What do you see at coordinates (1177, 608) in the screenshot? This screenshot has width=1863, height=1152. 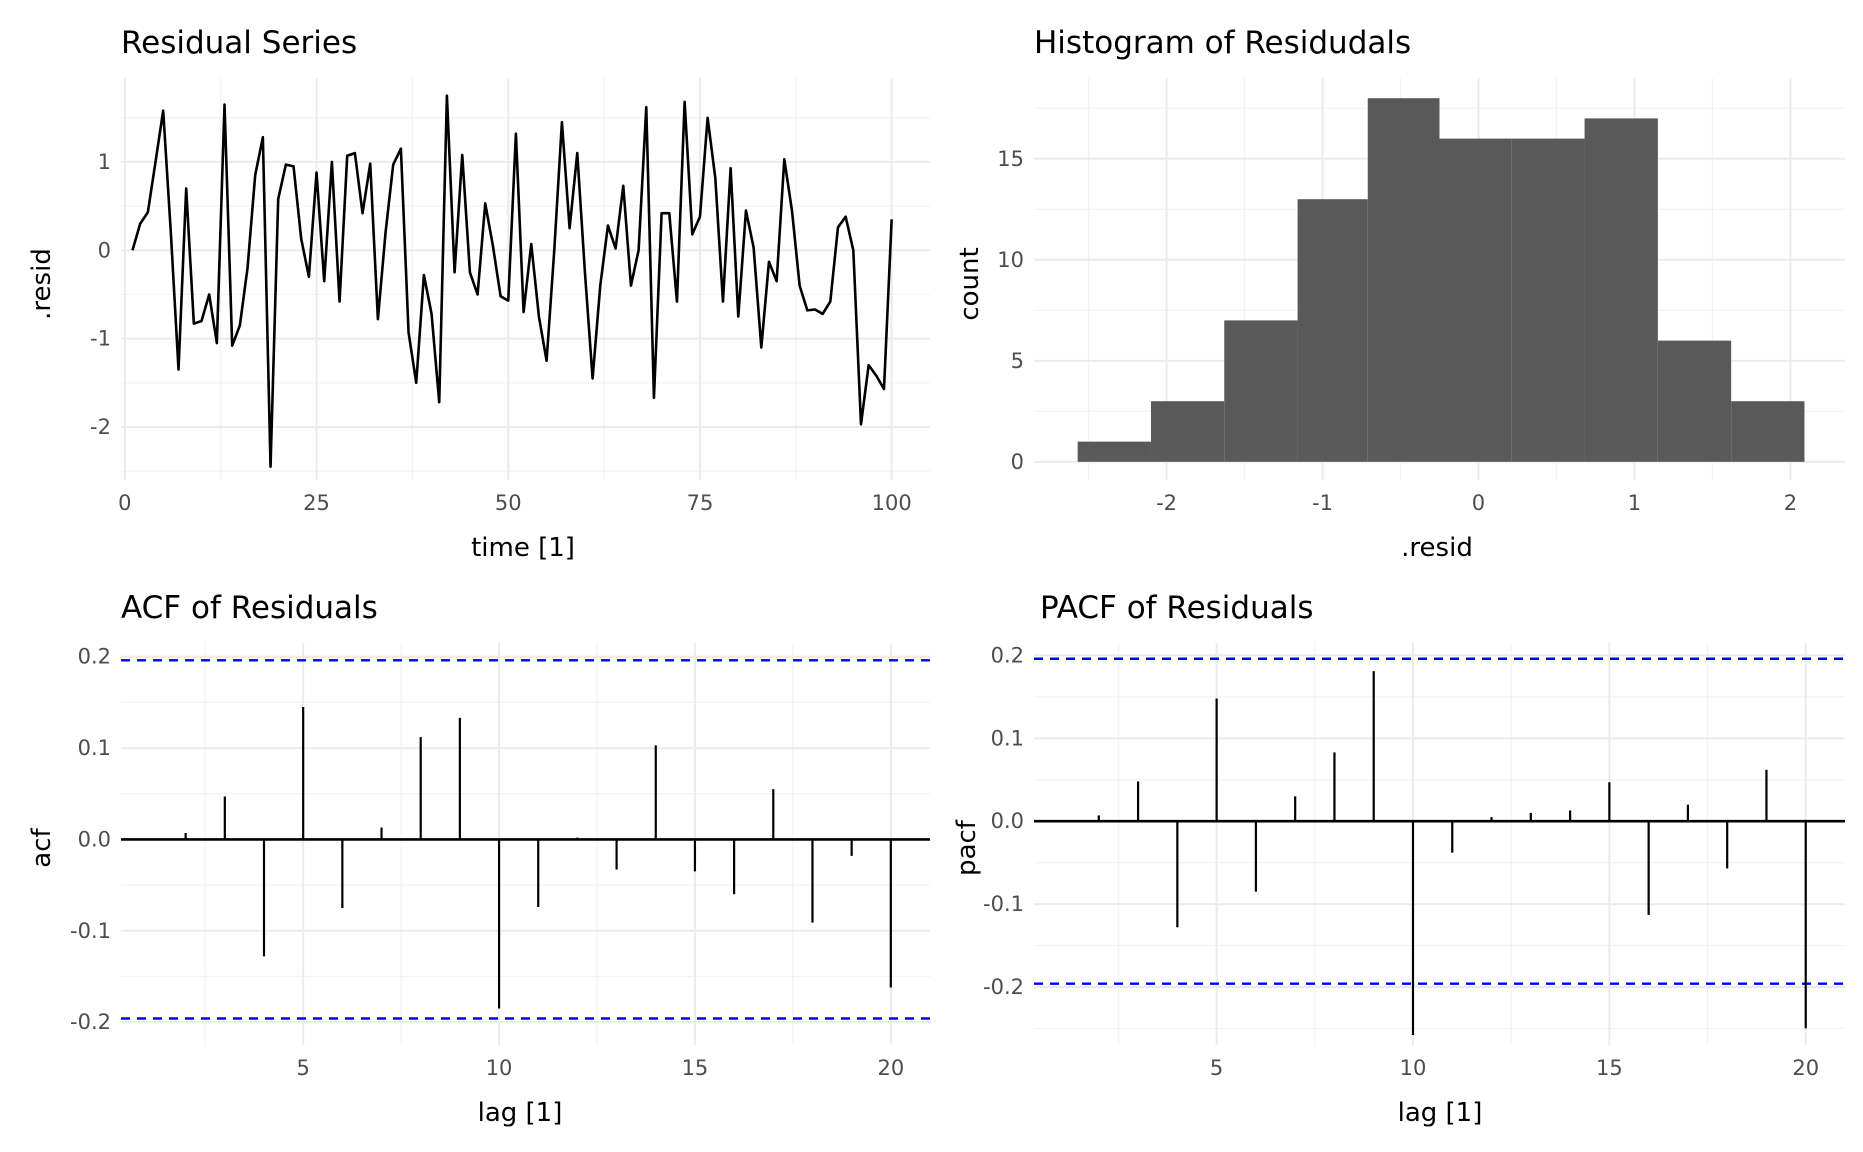 I see `pacf-title: PACF of Residuals` at bounding box center [1177, 608].